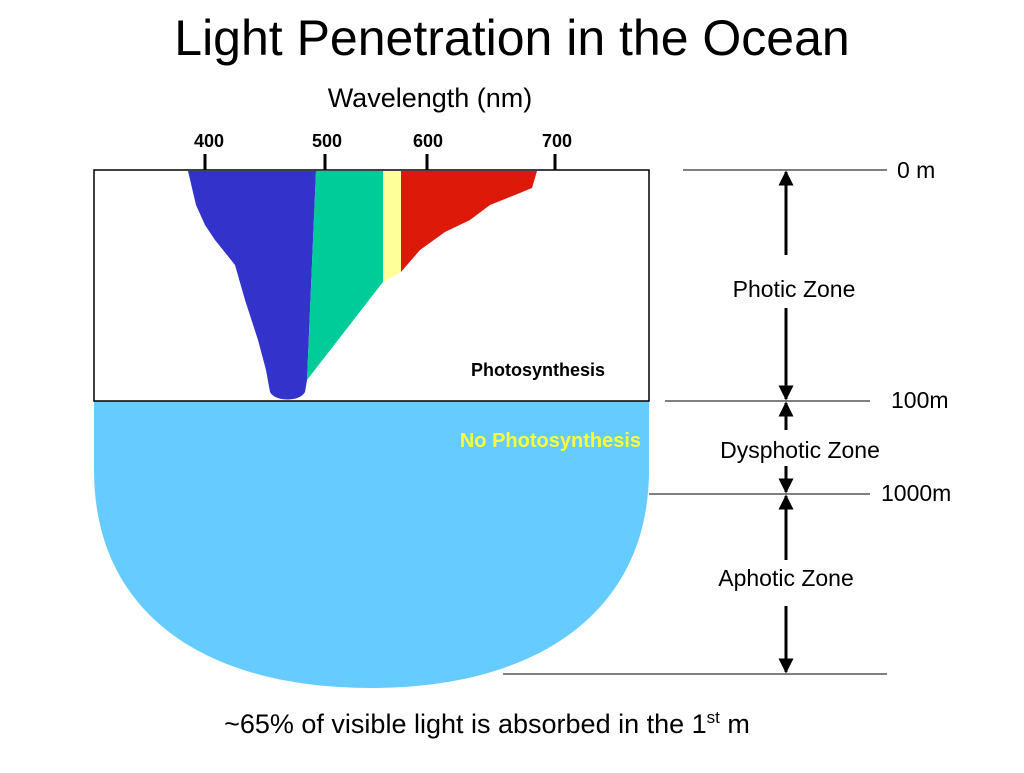 The height and width of the screenshot is (773, 1024). What do you see at coordinates (557, 141) in the screenshot?
I see `tick-label: 700` at bounding box center [557, 141].